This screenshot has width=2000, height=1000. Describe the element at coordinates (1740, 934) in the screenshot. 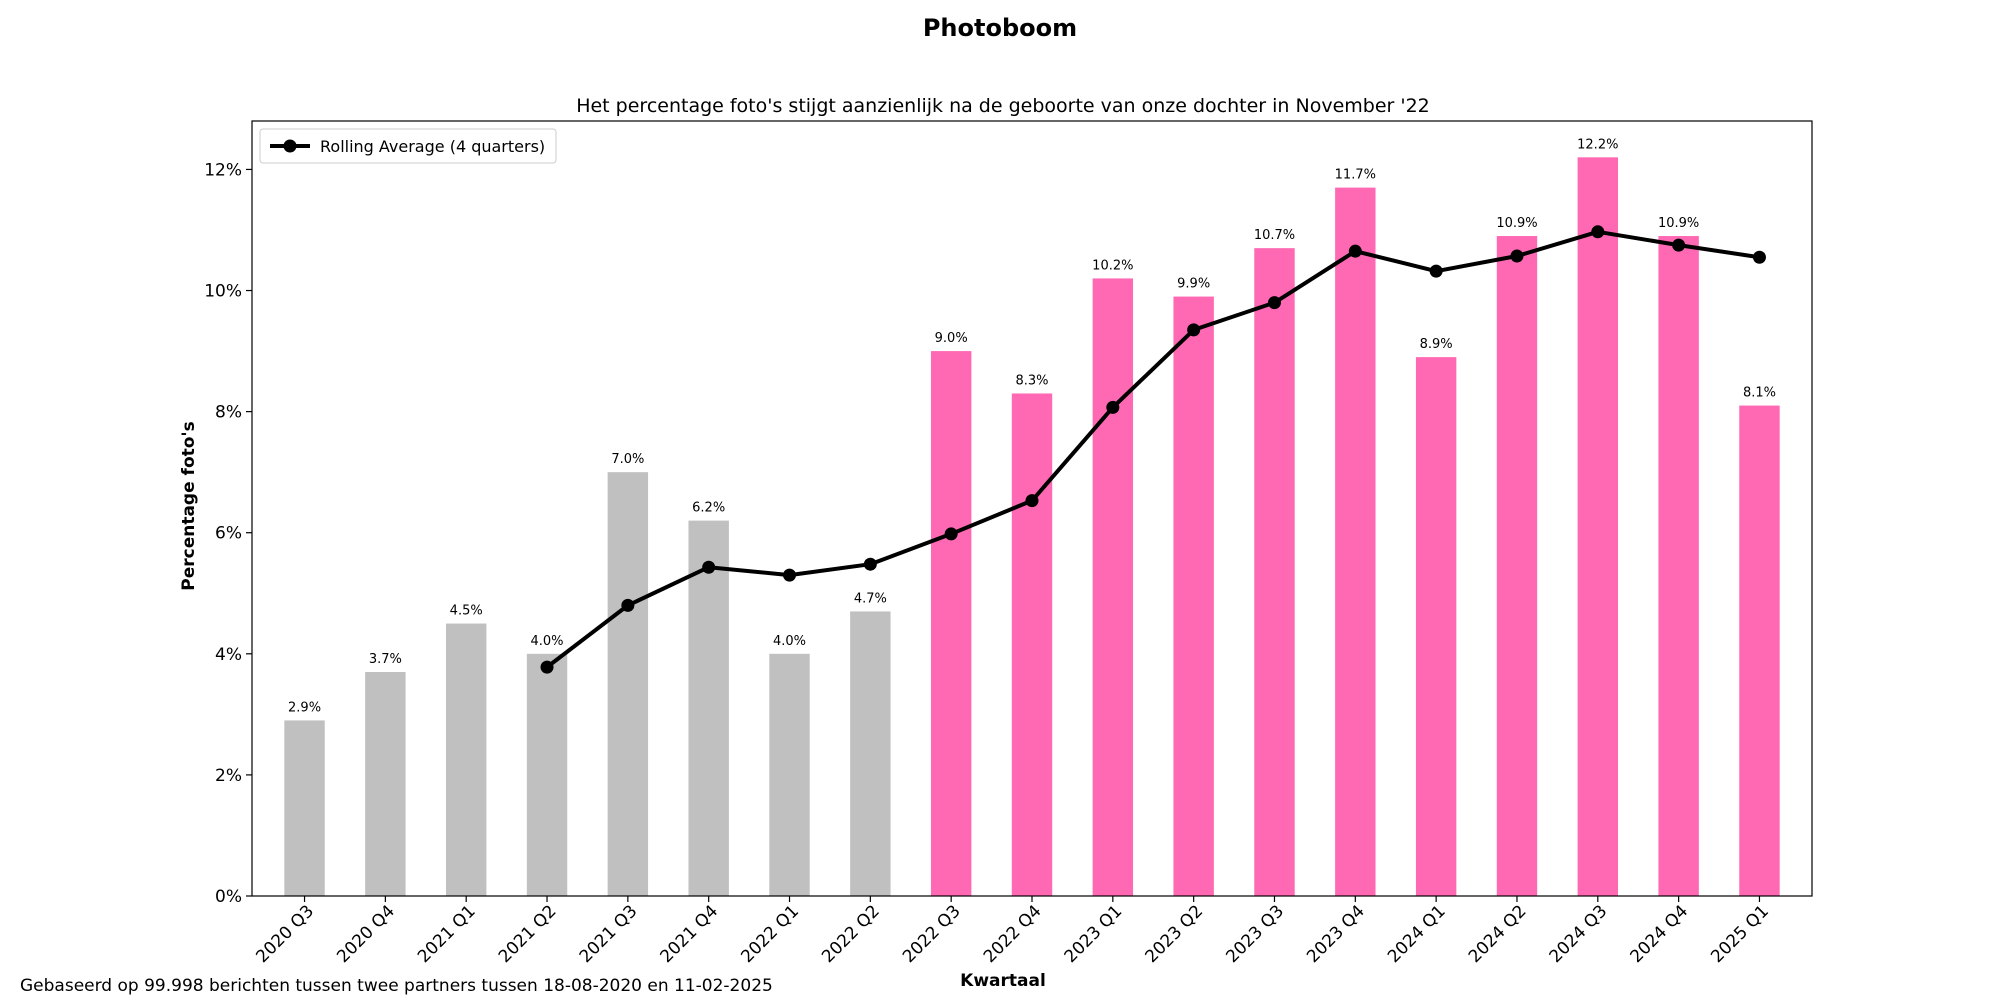

I see `x-tick-label: 2025 Q1` at that location.